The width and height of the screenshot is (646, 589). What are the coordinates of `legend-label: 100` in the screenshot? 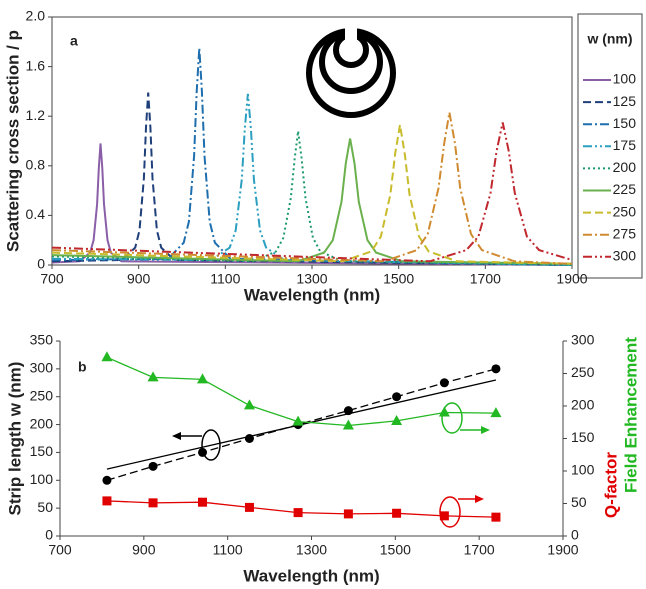 It's located at (625, 79).